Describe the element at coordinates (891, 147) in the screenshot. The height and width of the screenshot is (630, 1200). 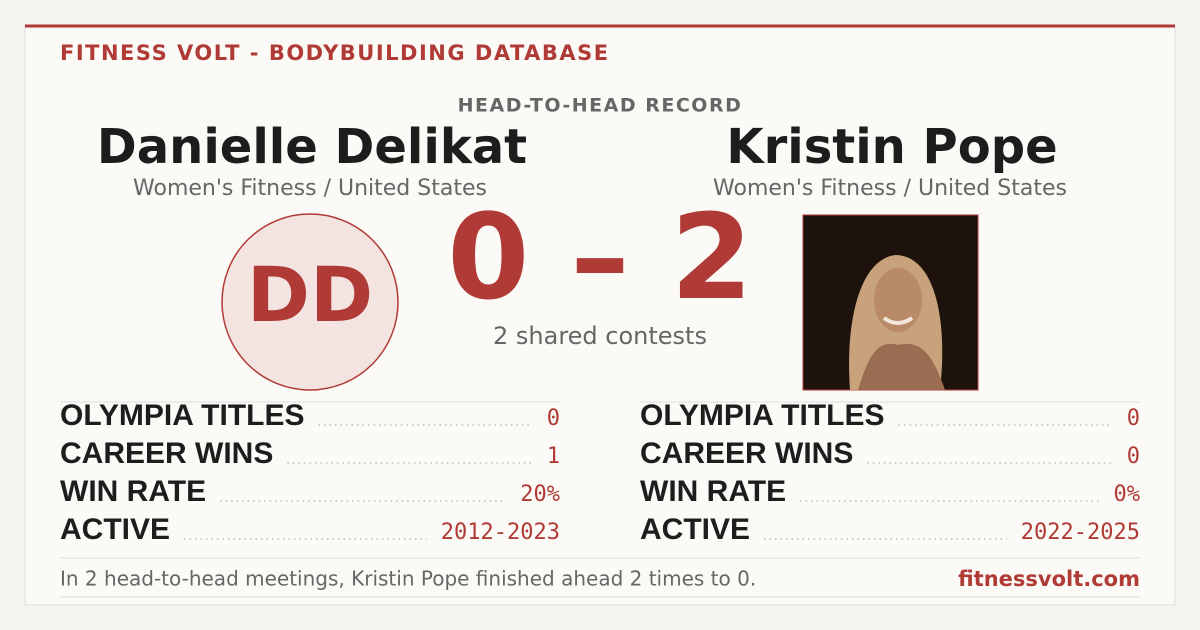
I see `athlete-name: Kristin Pope` at that location.